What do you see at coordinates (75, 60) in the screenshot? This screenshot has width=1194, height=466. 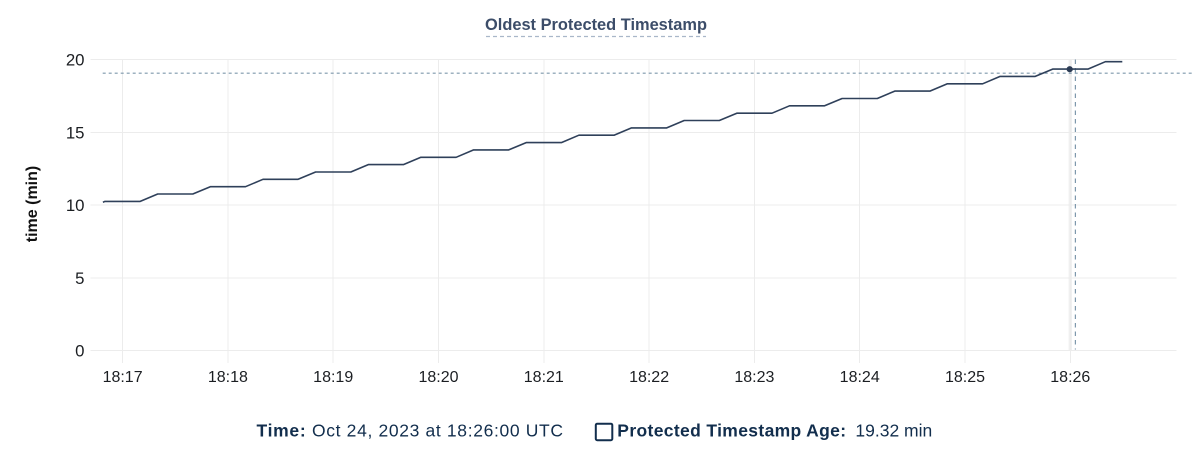 I see `svg-text: 20` at bounding box center [75, 60].